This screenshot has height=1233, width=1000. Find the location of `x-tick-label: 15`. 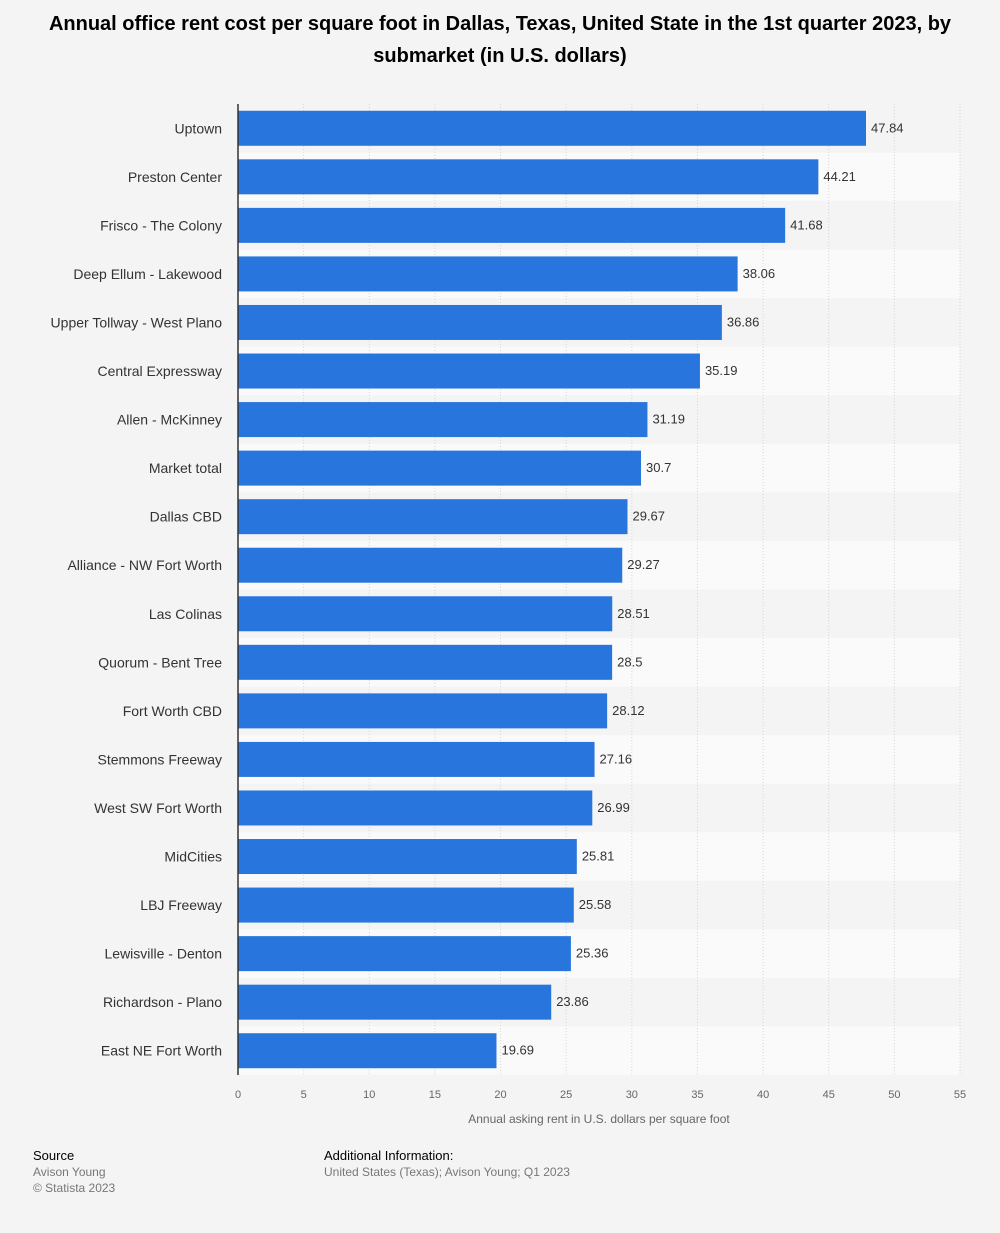

x-tick-label: 15 is located at coordinates (435, 1095).